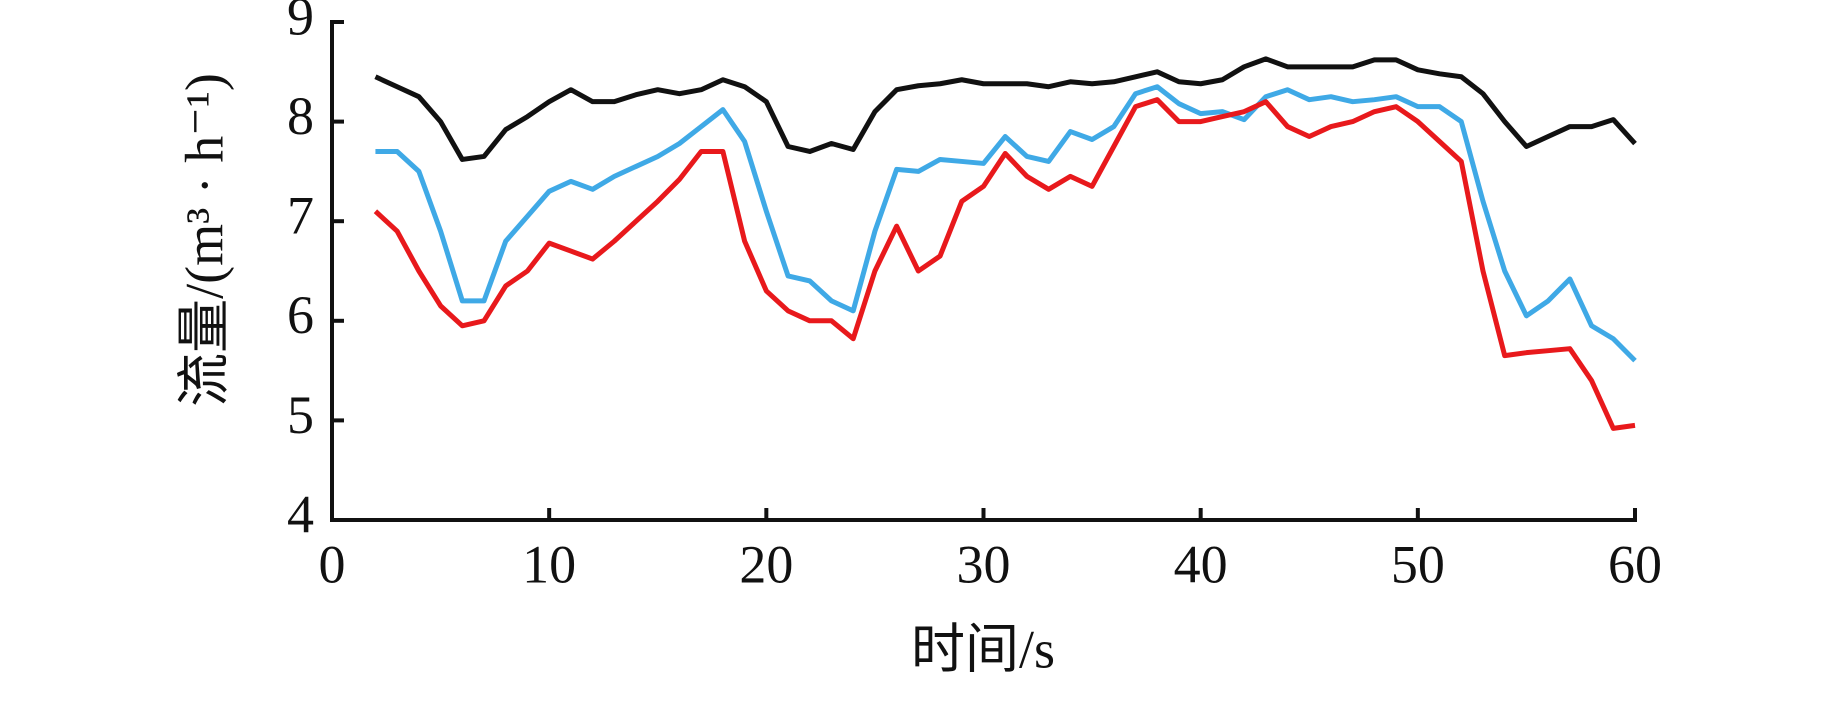 Image resolution: width=1843 pixels, height=704 pixels. I want to click on y-tick-label: 9, so click(300, 23).